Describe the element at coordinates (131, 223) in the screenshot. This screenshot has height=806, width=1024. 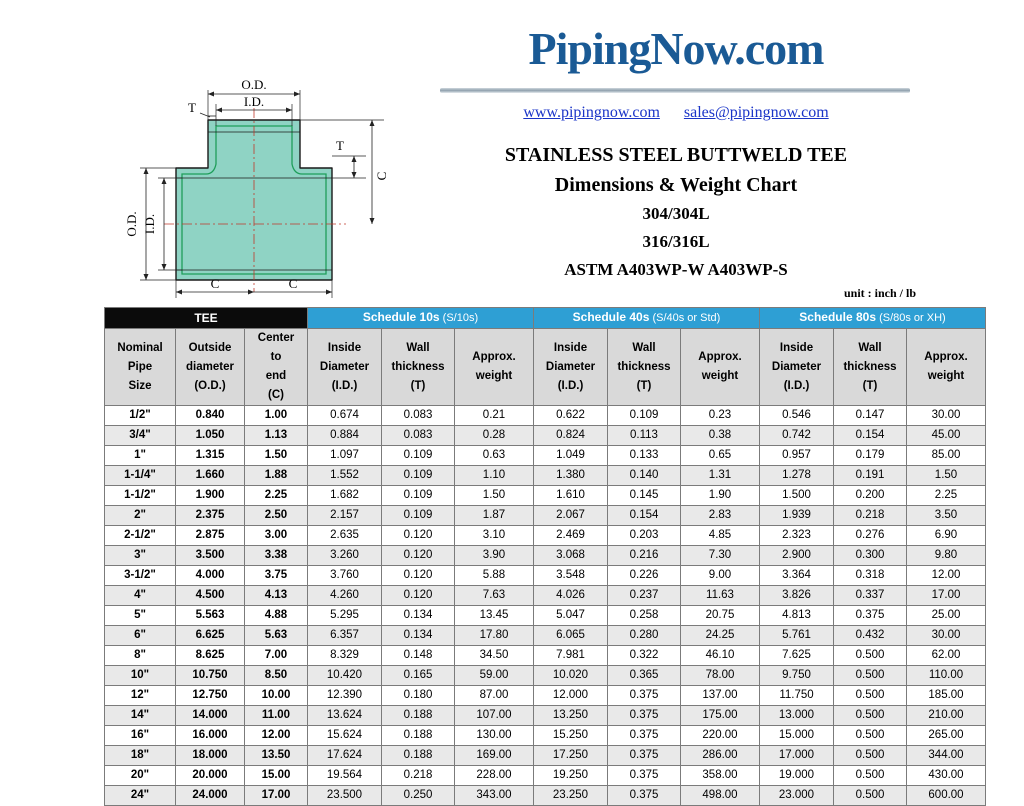
I see `label-od-left: O.D.` at that location.